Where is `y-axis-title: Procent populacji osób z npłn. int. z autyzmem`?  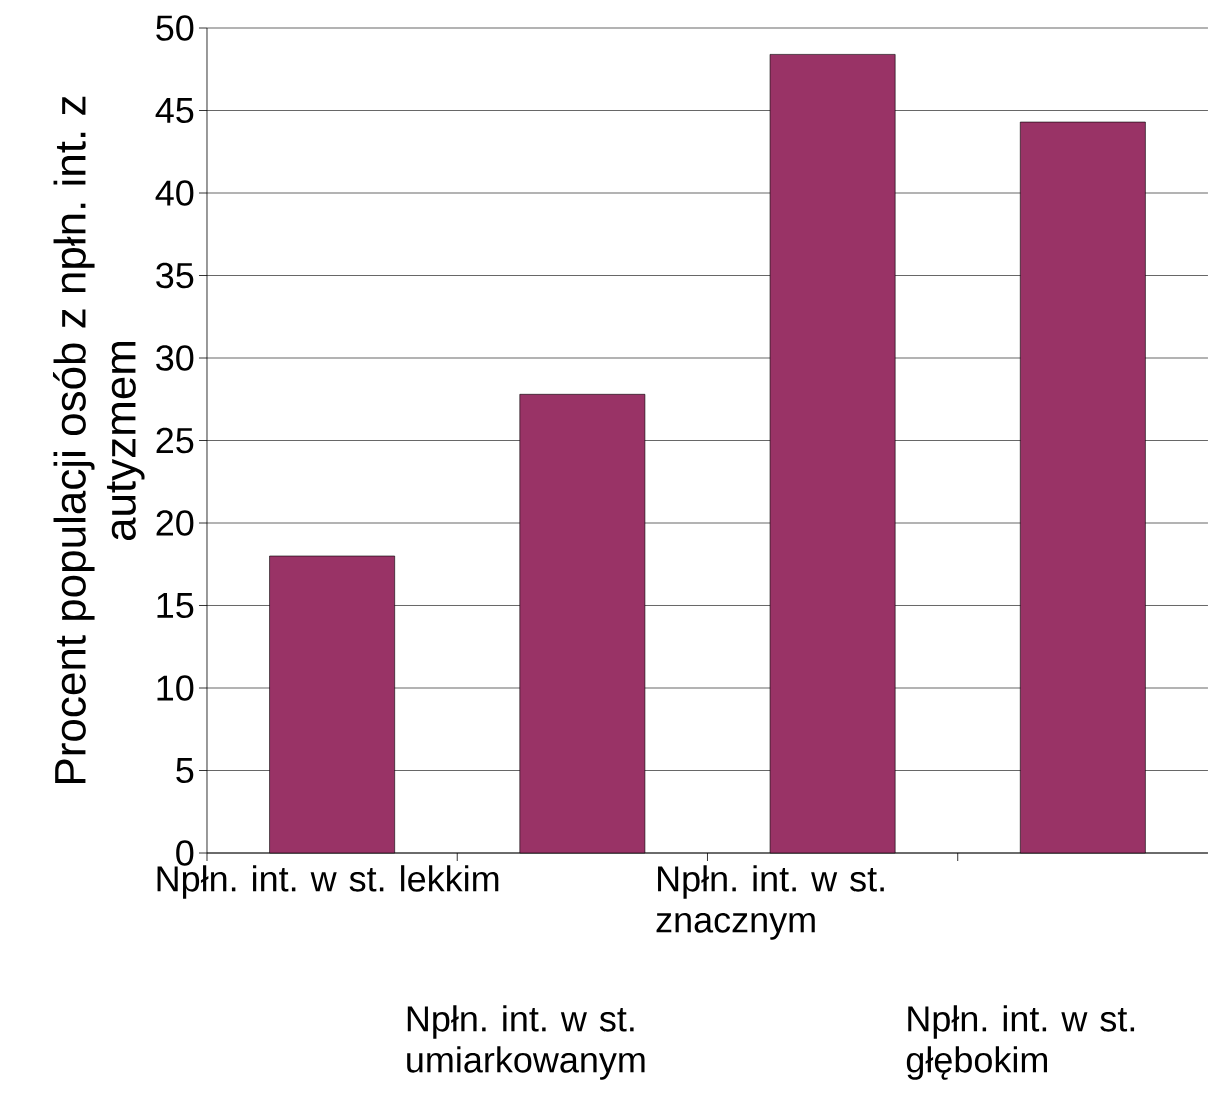 y-axis-title: Procent populacji osób z npłn. int. z autyzmem is located at coordinates (99, 439).